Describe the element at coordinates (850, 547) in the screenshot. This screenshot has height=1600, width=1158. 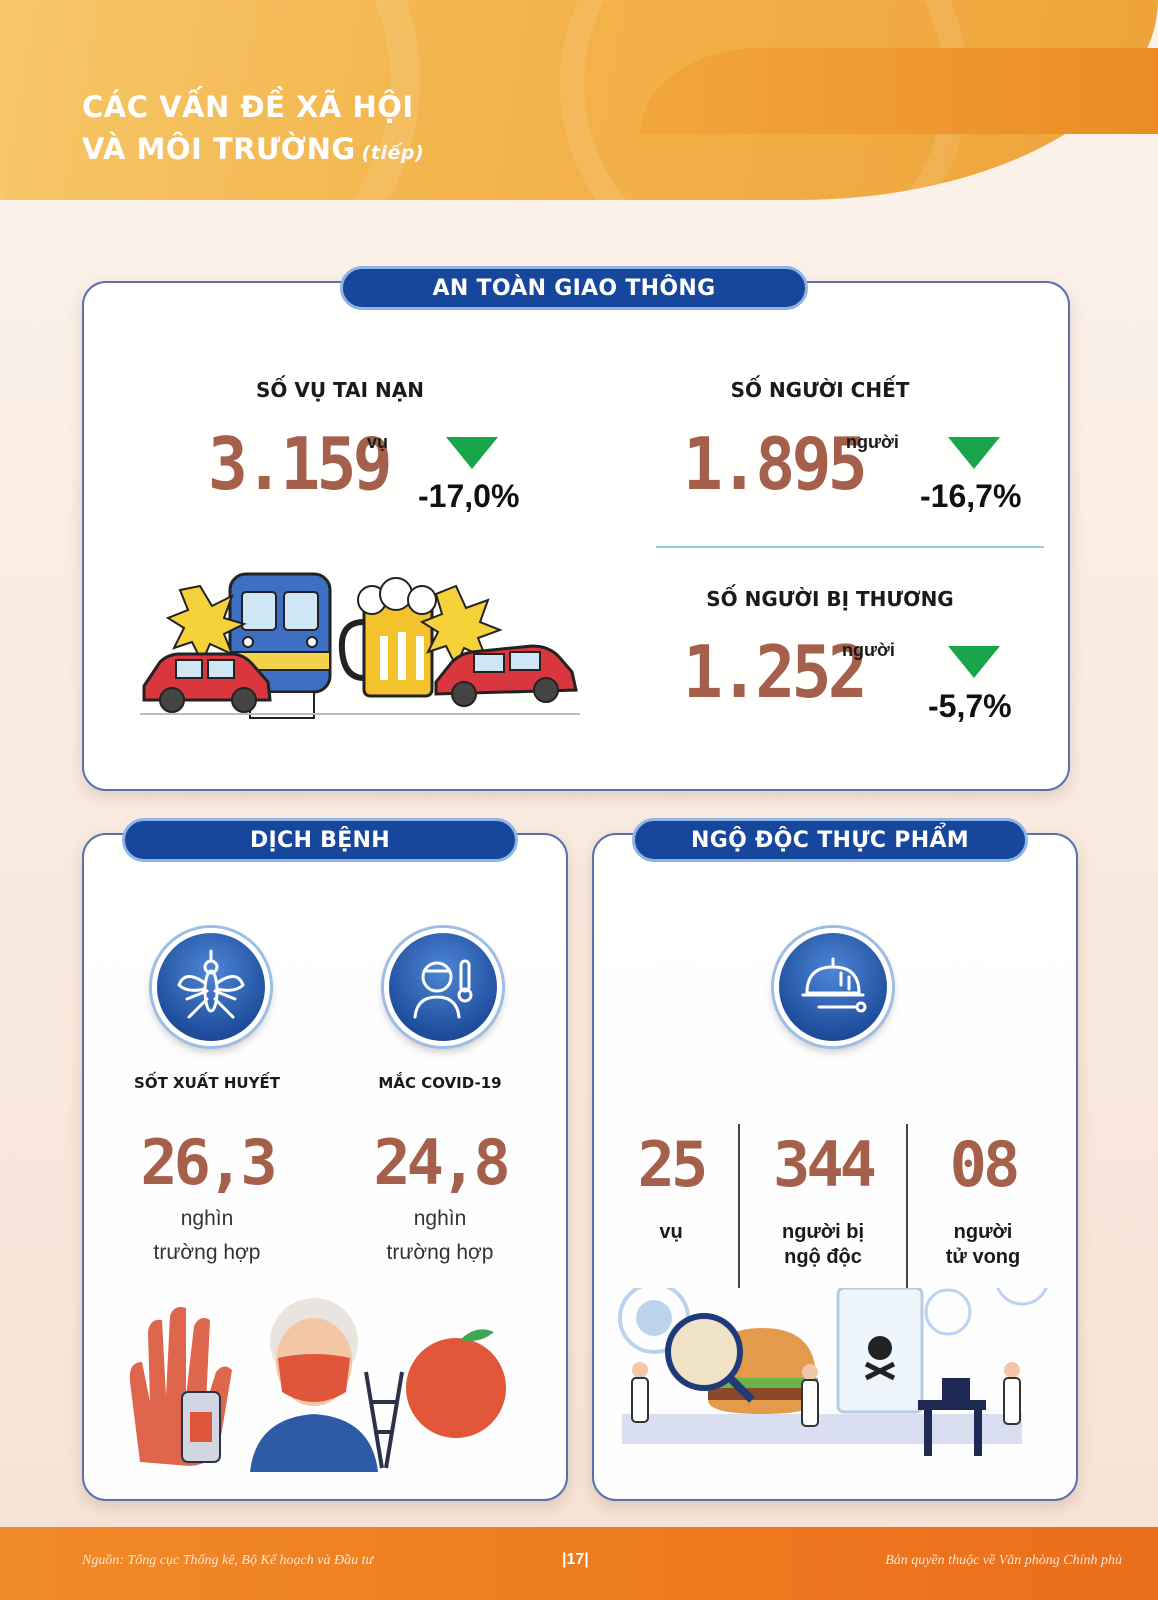
I see `traffic-divider` at that location.